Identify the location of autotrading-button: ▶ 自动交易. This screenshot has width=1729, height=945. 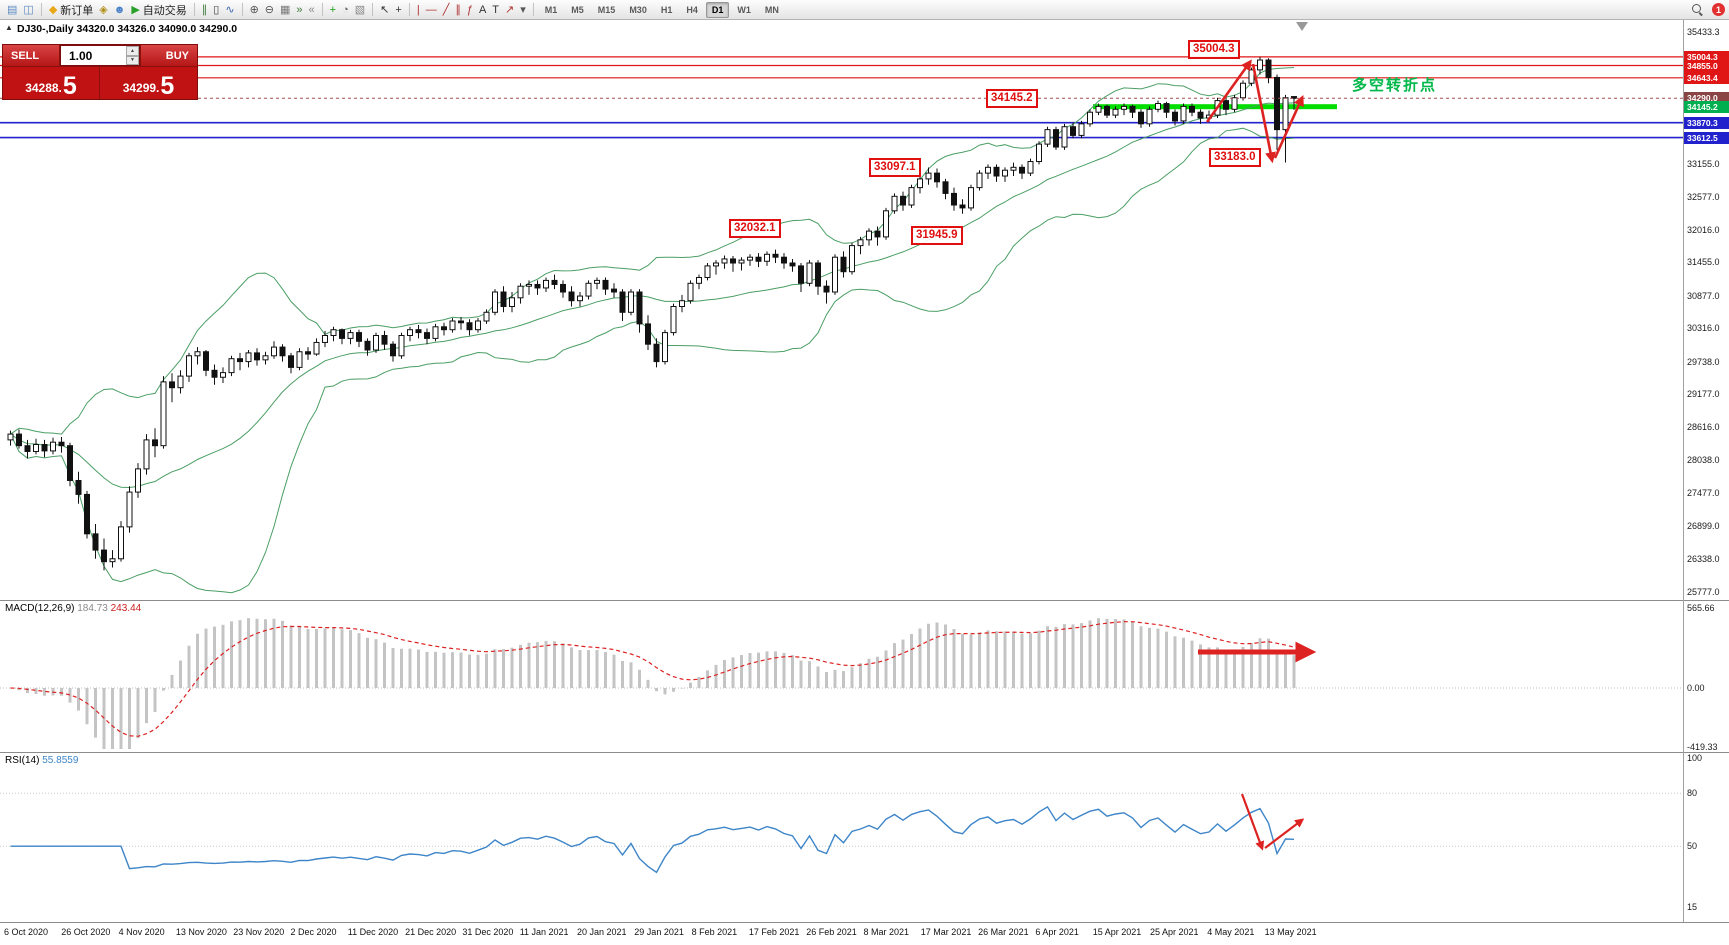
(158, 10).